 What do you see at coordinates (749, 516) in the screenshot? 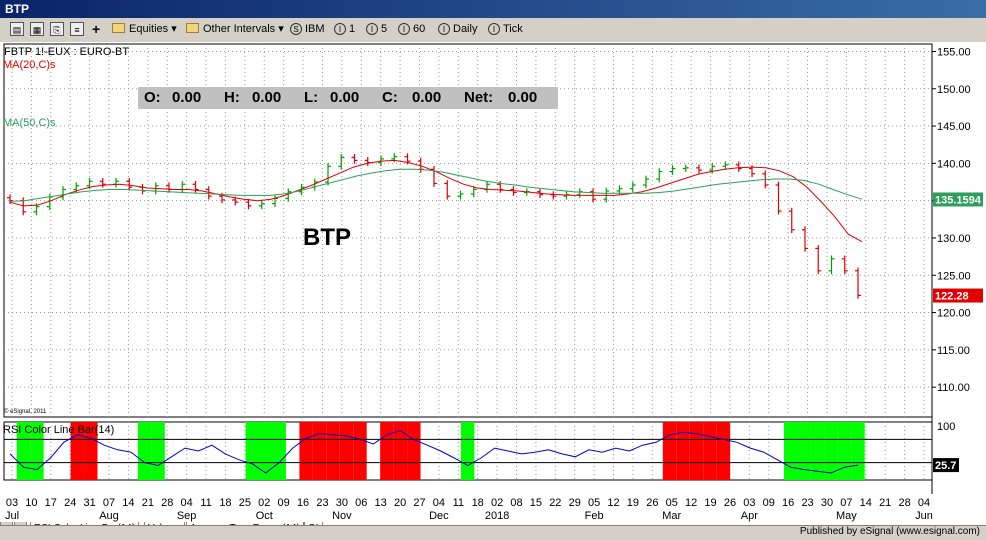
I see `x-tick-label-month: Apr` at bounding box center [749, 516].